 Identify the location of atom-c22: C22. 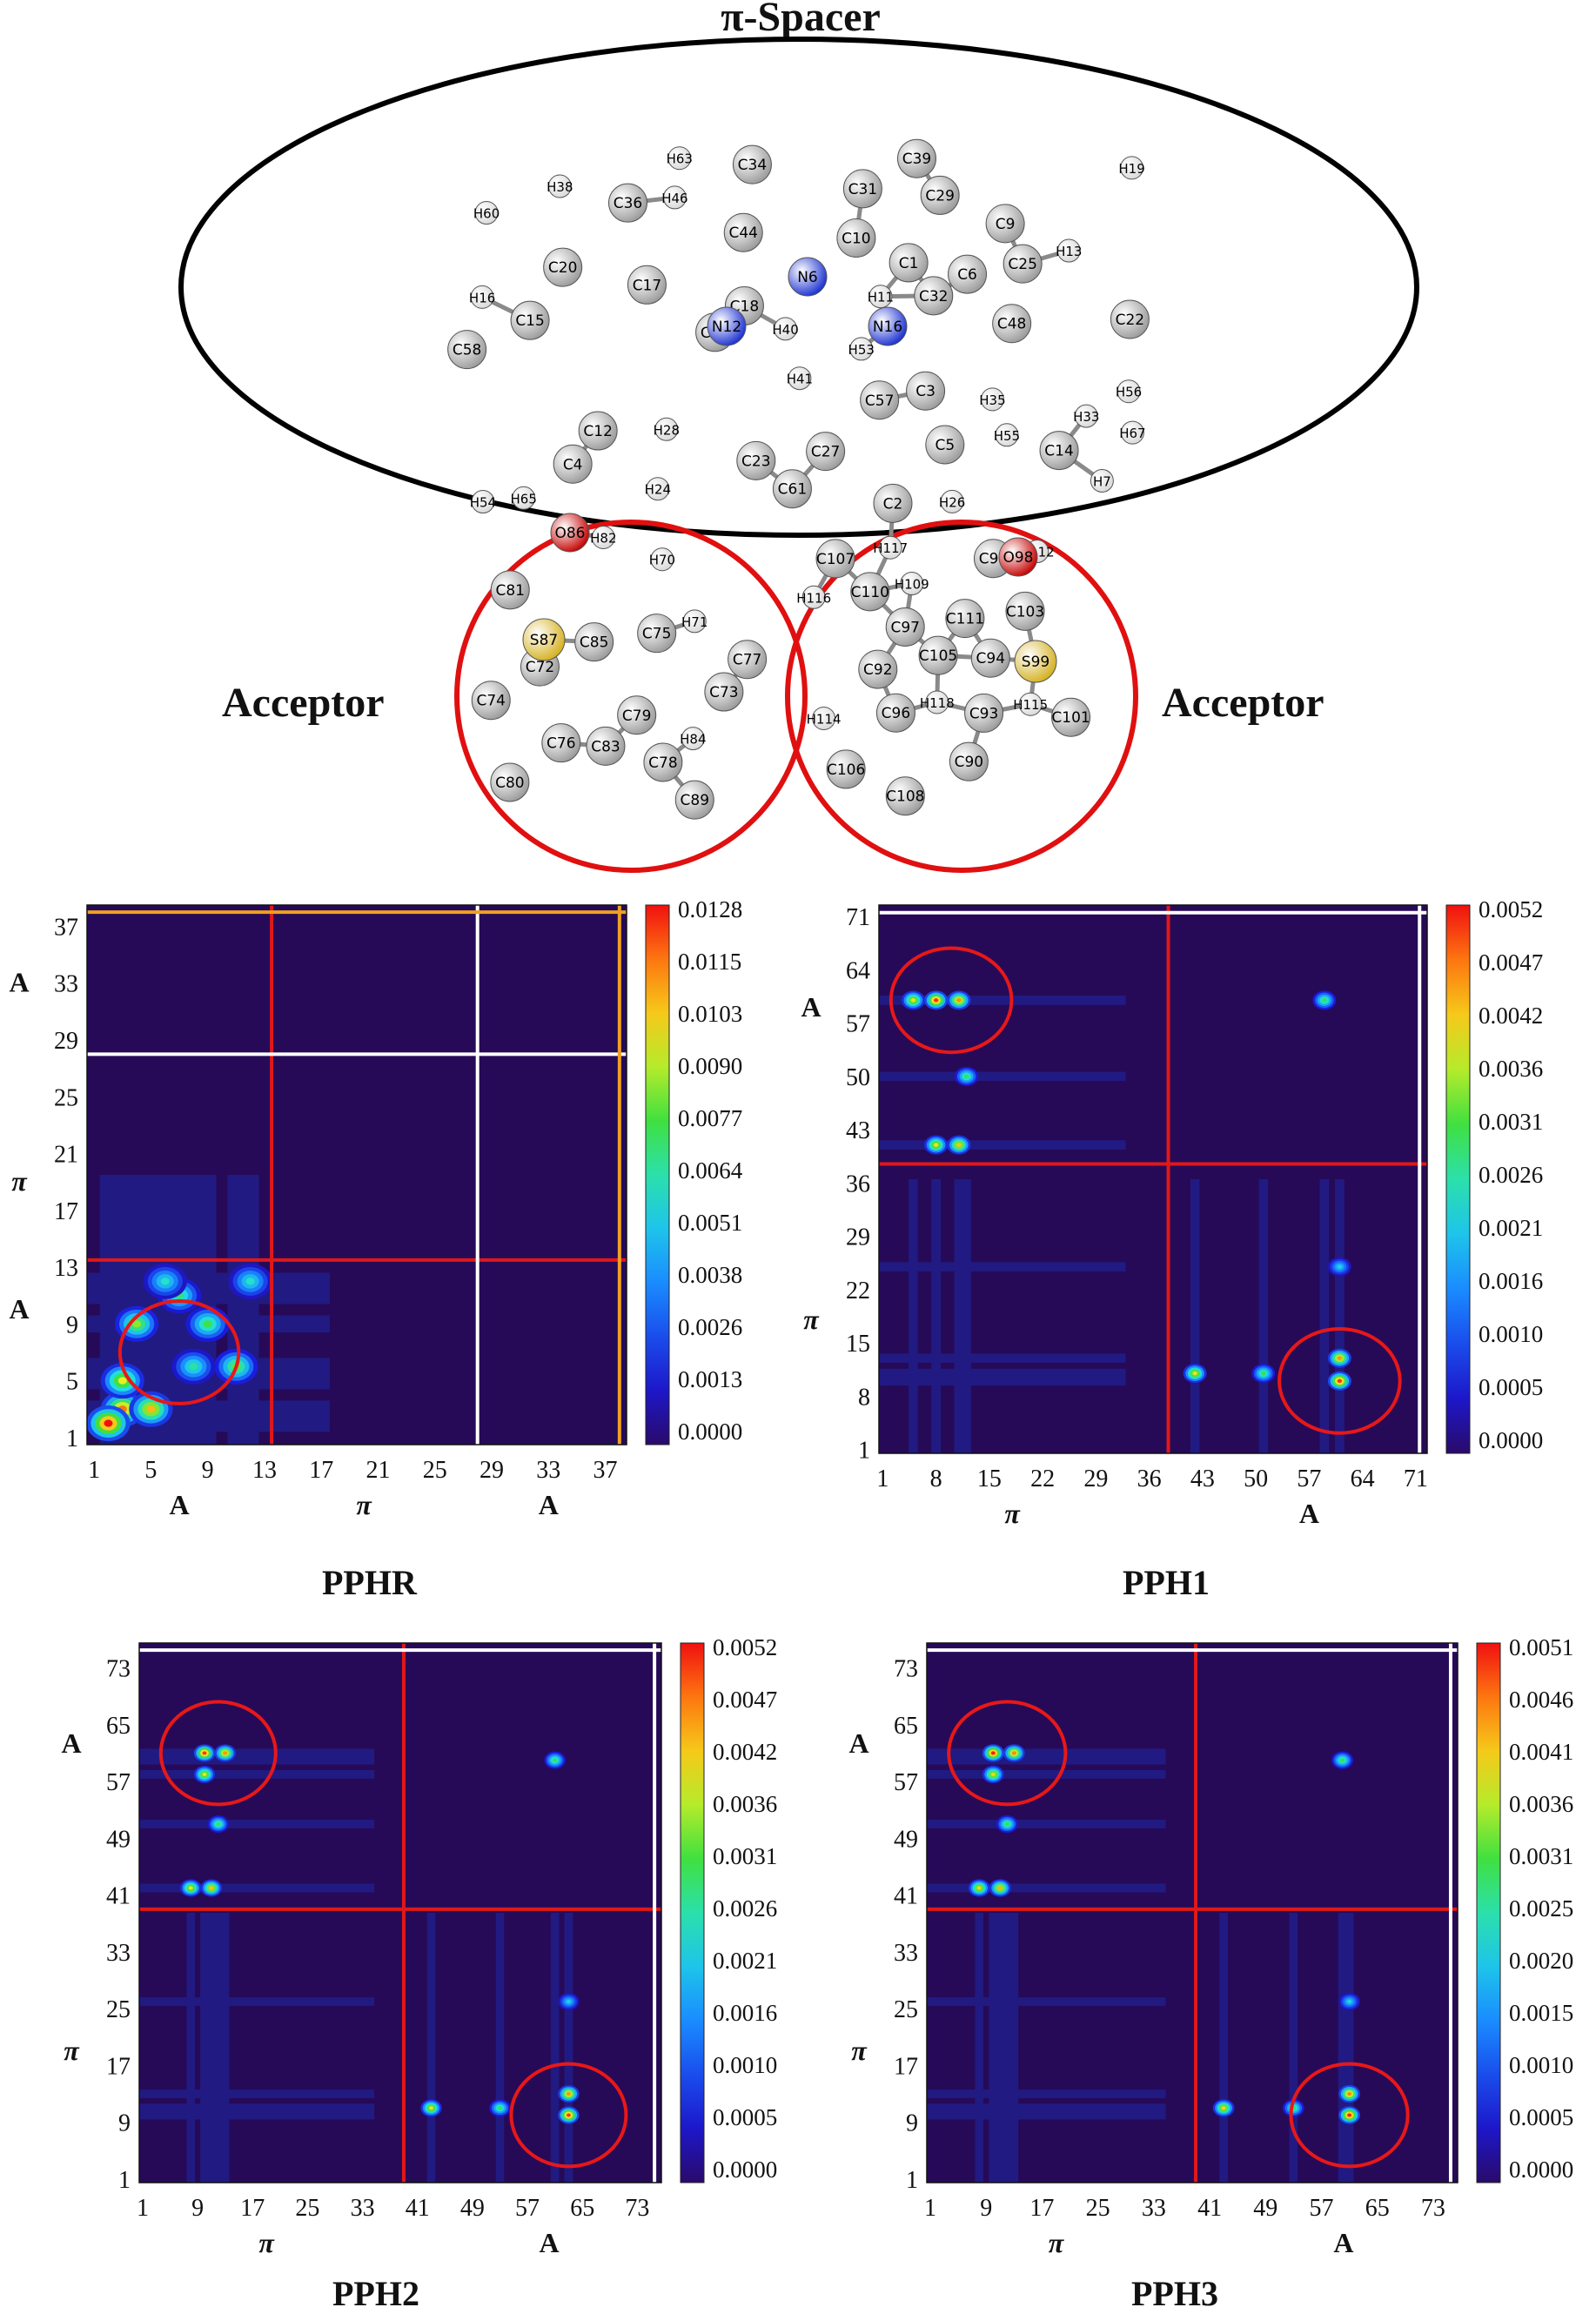
(1130, 319).